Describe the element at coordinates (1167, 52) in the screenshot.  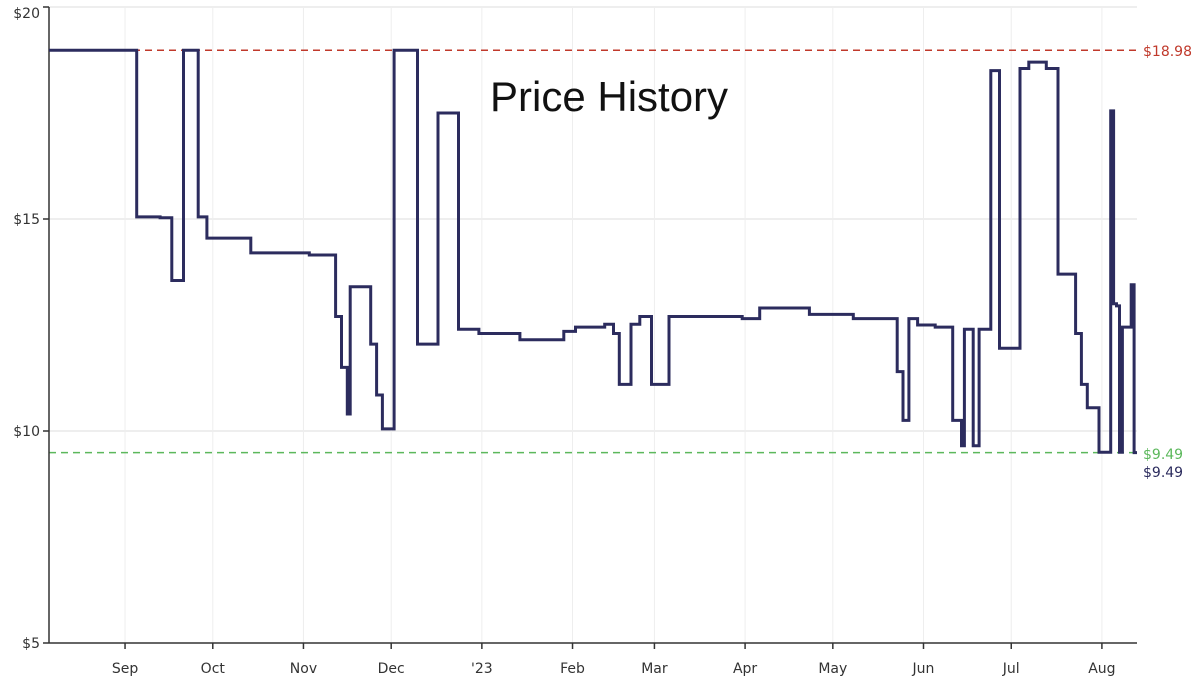
I see `max-price-label: $18.98` at that location.